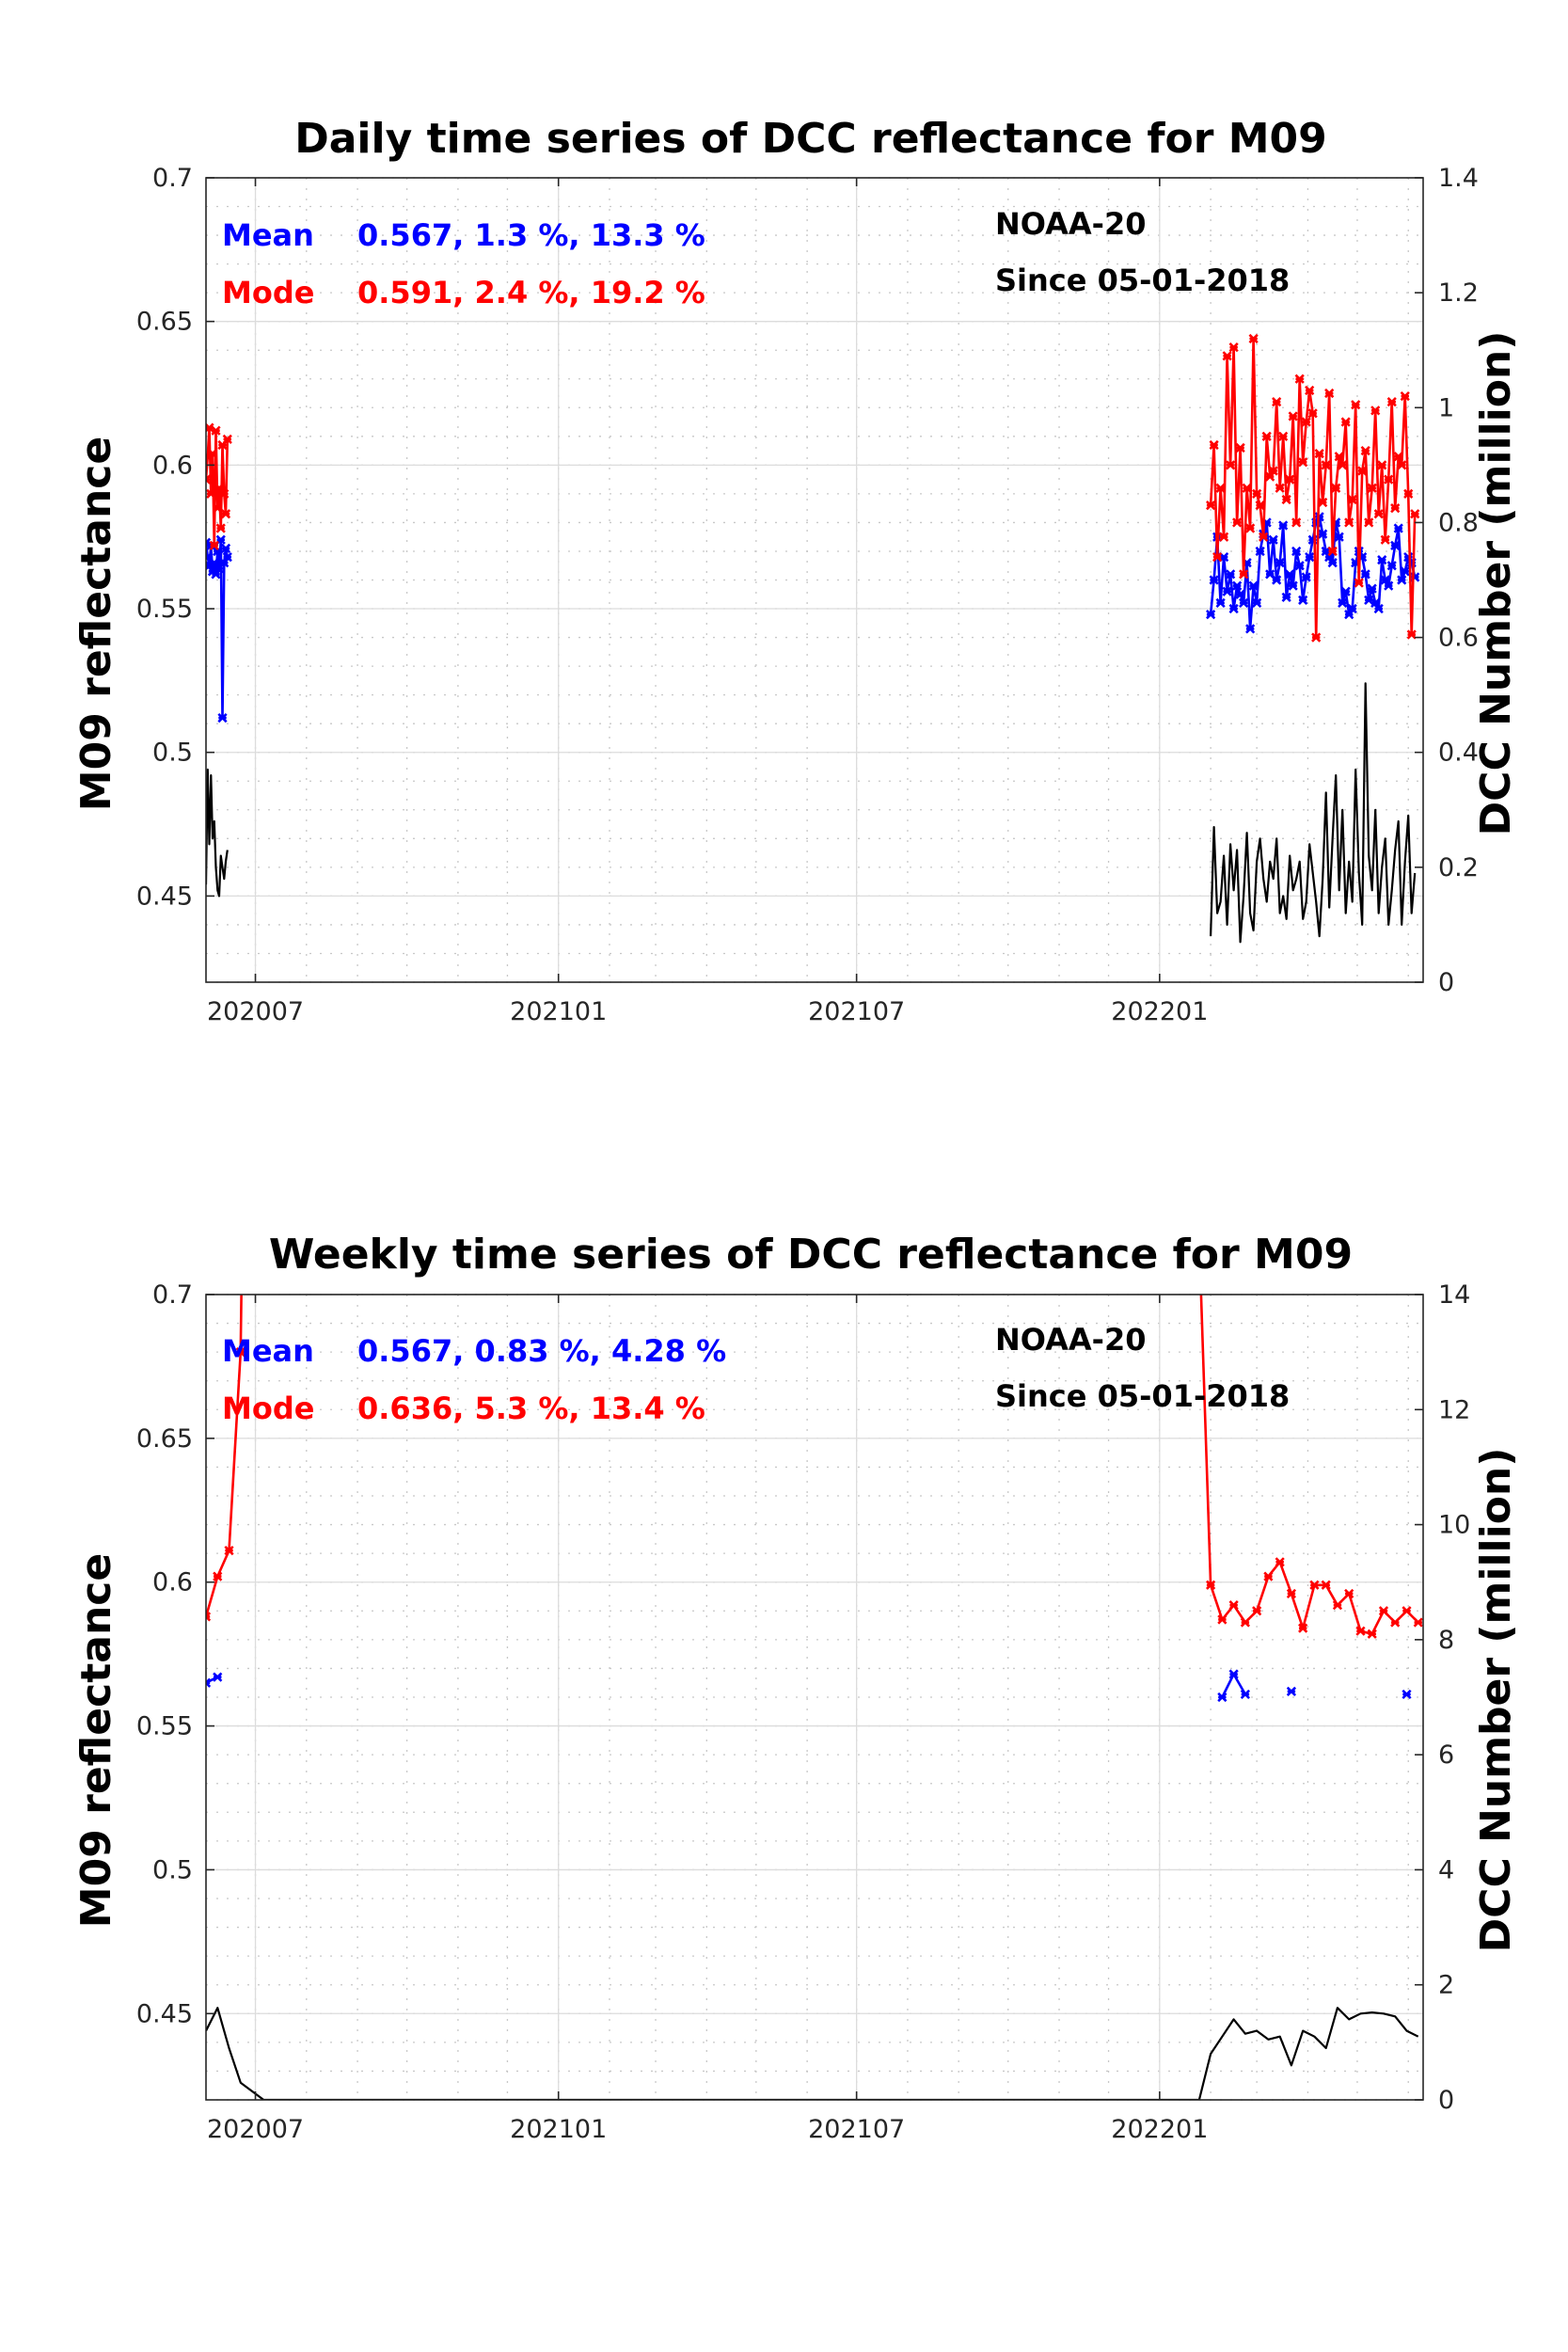 This screenshot has width=1568, height=2352. Describe the element at coordinates (1496, 1700) in the screenshot. I see `y2-axis-label: DCC Number (million)` at that location.